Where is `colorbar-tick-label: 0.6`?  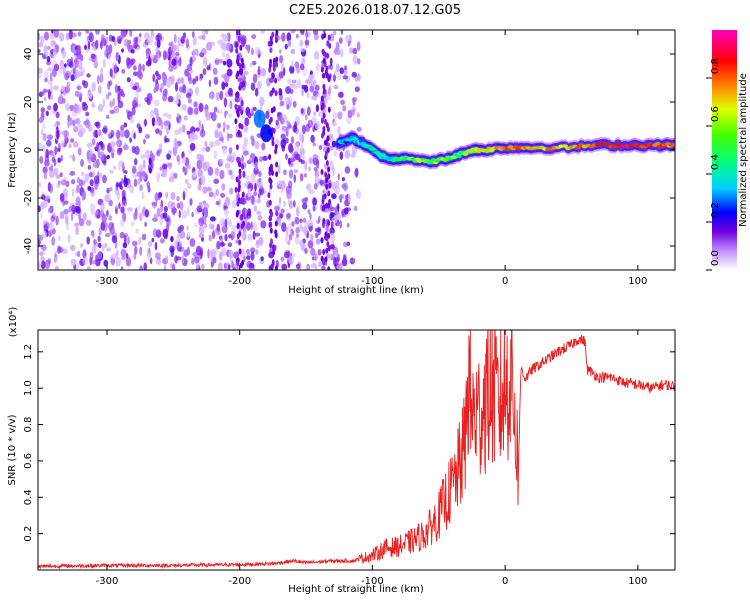
colorbar-tick-label: 0.6 is located at coordinates (715, 114).